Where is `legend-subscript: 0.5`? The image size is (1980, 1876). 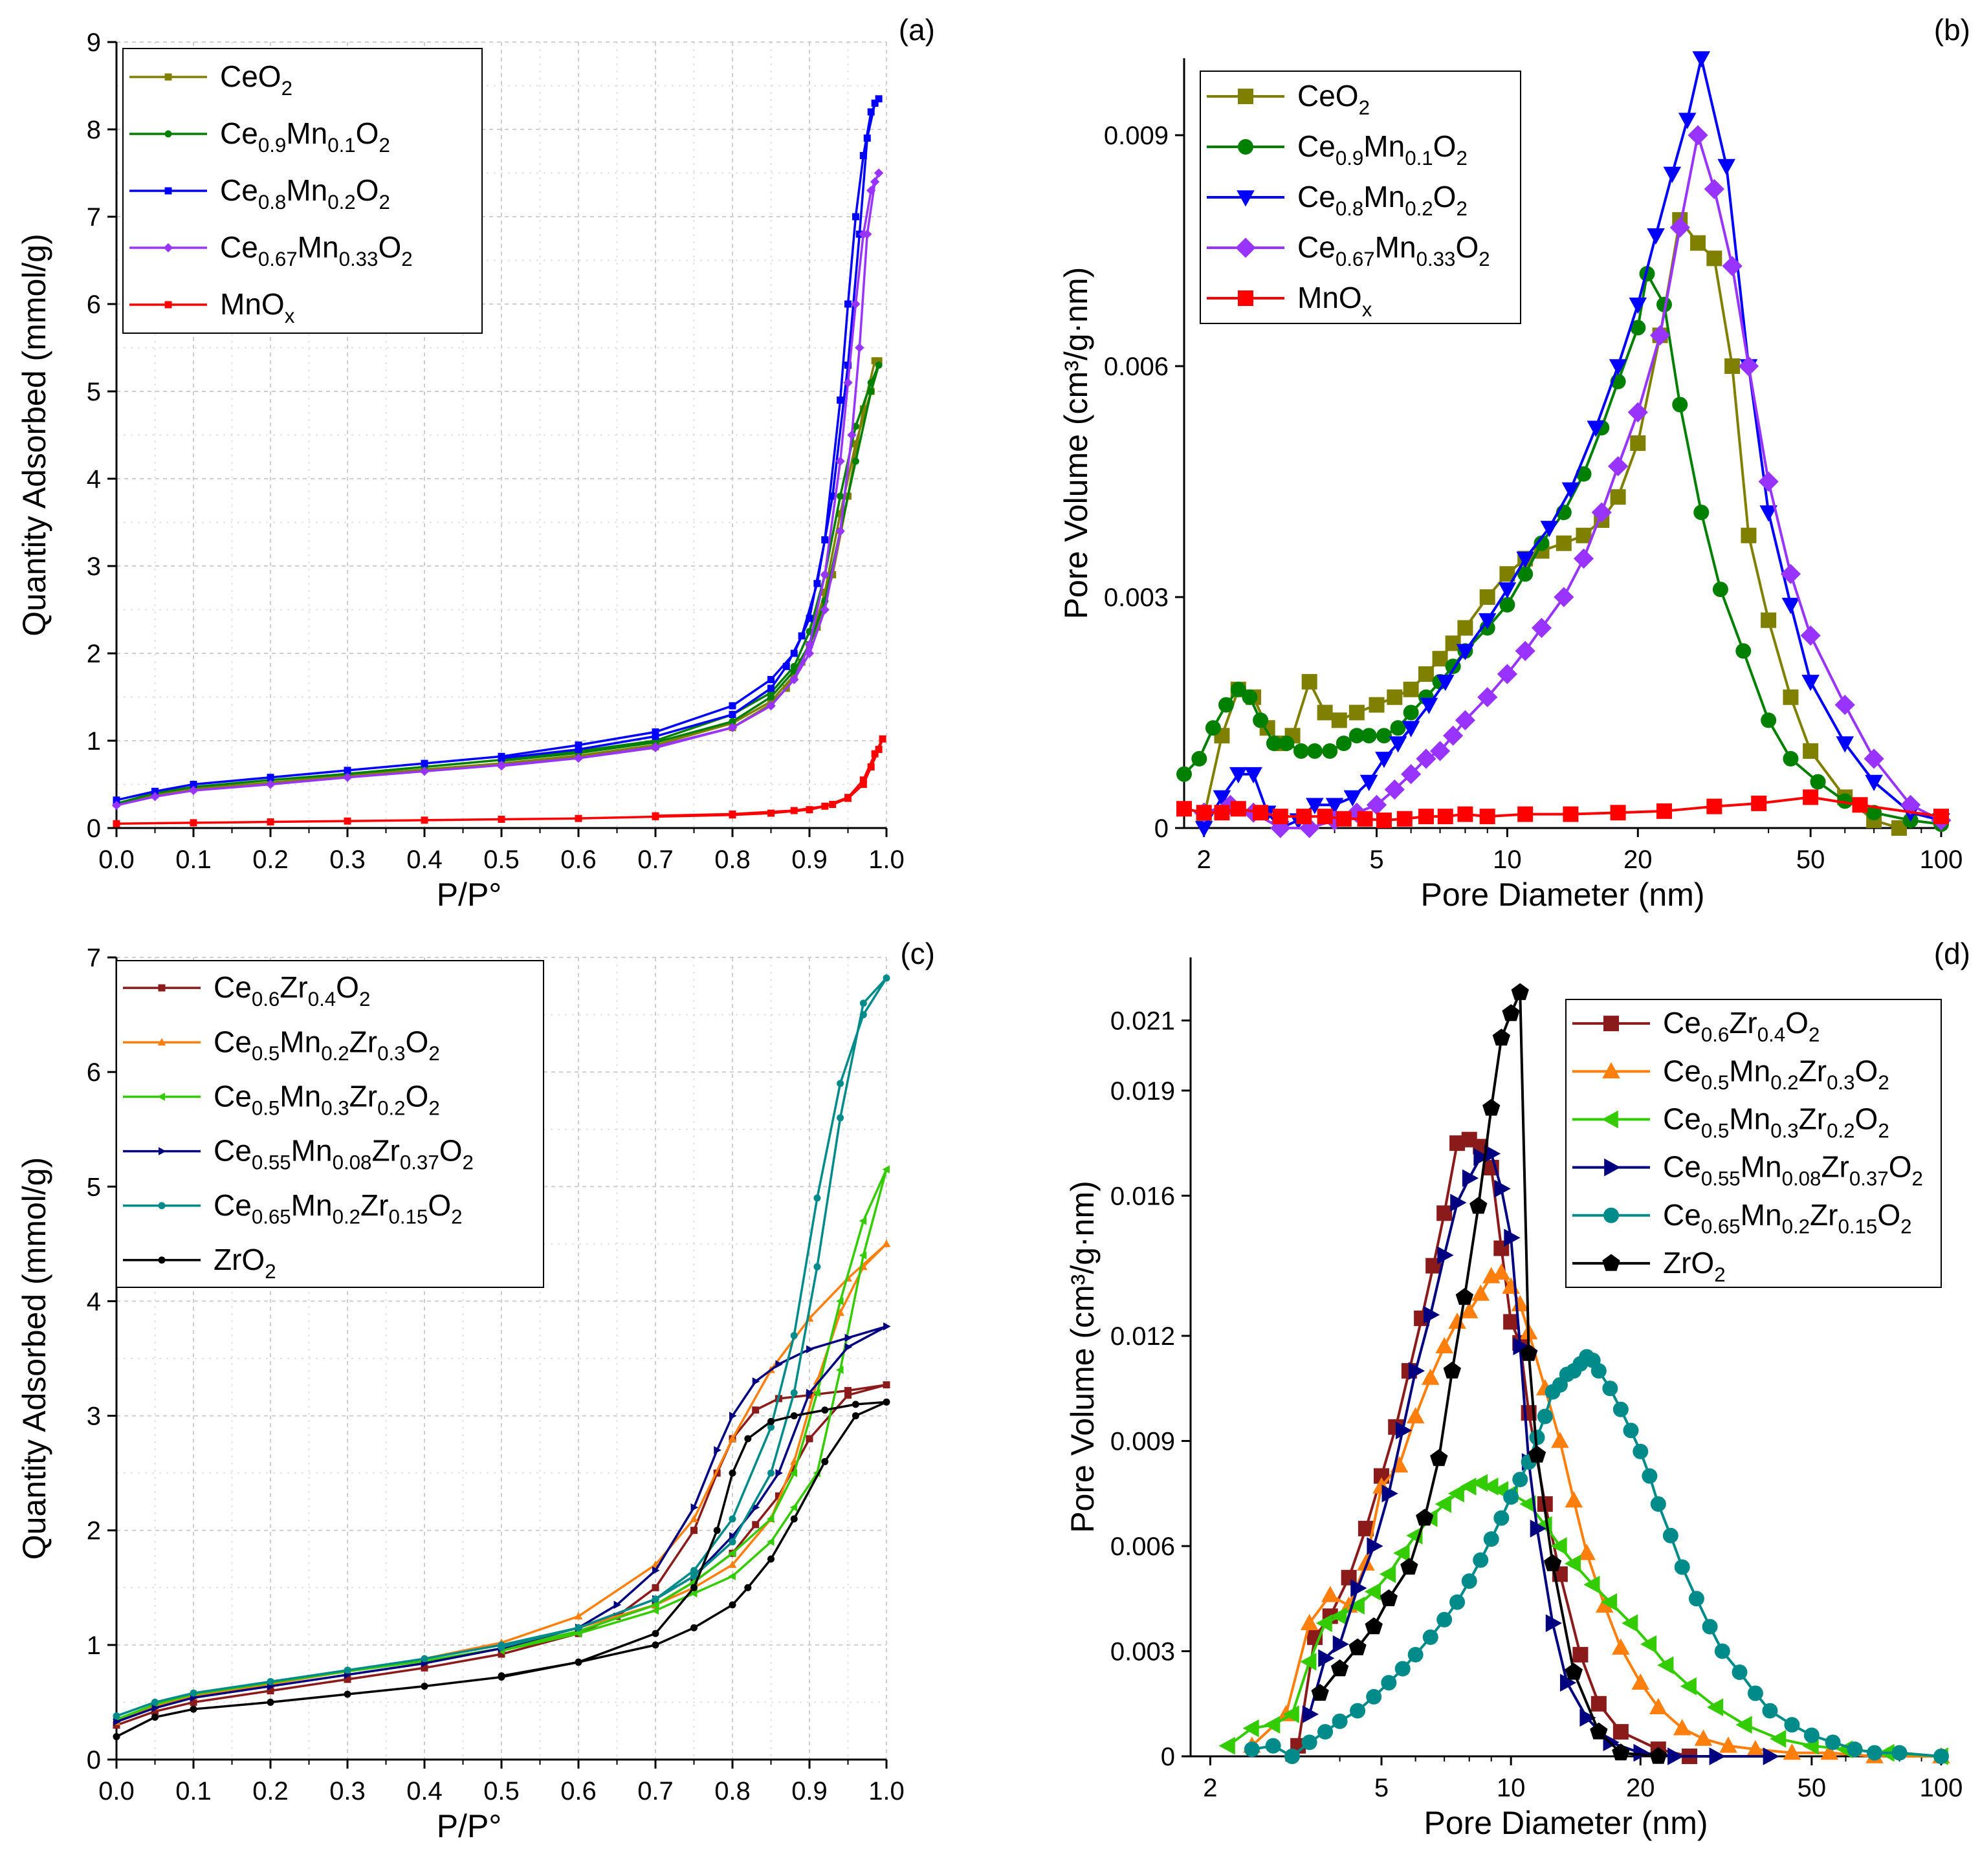
legend-subscript: 0.5 is located at coordinates (266, 1107).